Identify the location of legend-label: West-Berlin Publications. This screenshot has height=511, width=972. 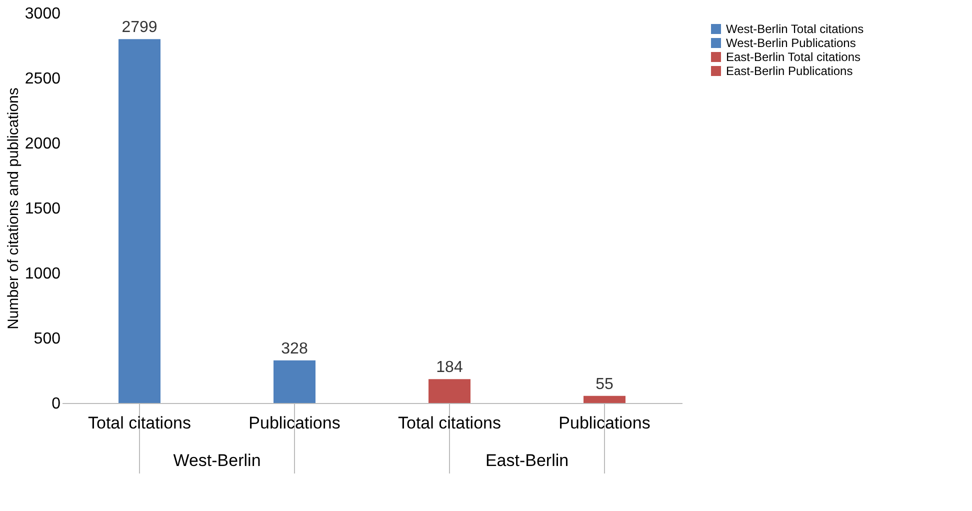
(791, 43).